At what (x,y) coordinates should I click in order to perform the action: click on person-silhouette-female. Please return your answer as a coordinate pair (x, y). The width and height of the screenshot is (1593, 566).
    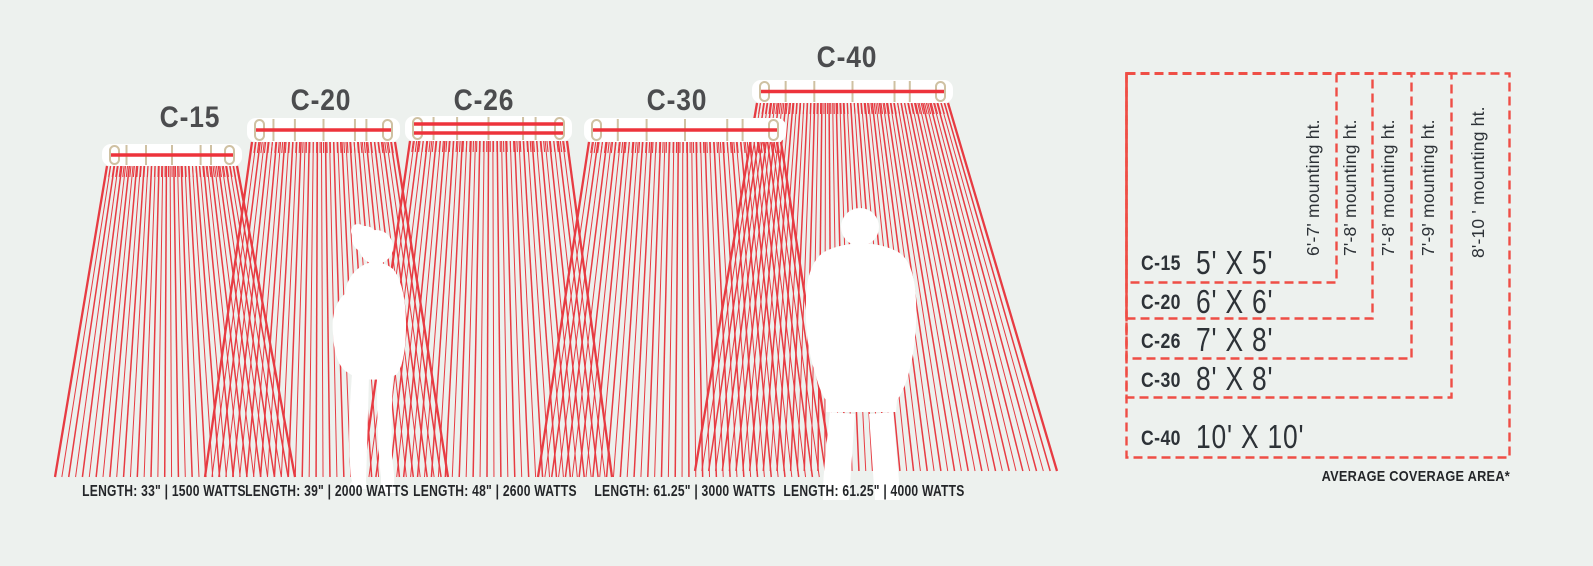
    Looking at the image, I should click on (369, 358).